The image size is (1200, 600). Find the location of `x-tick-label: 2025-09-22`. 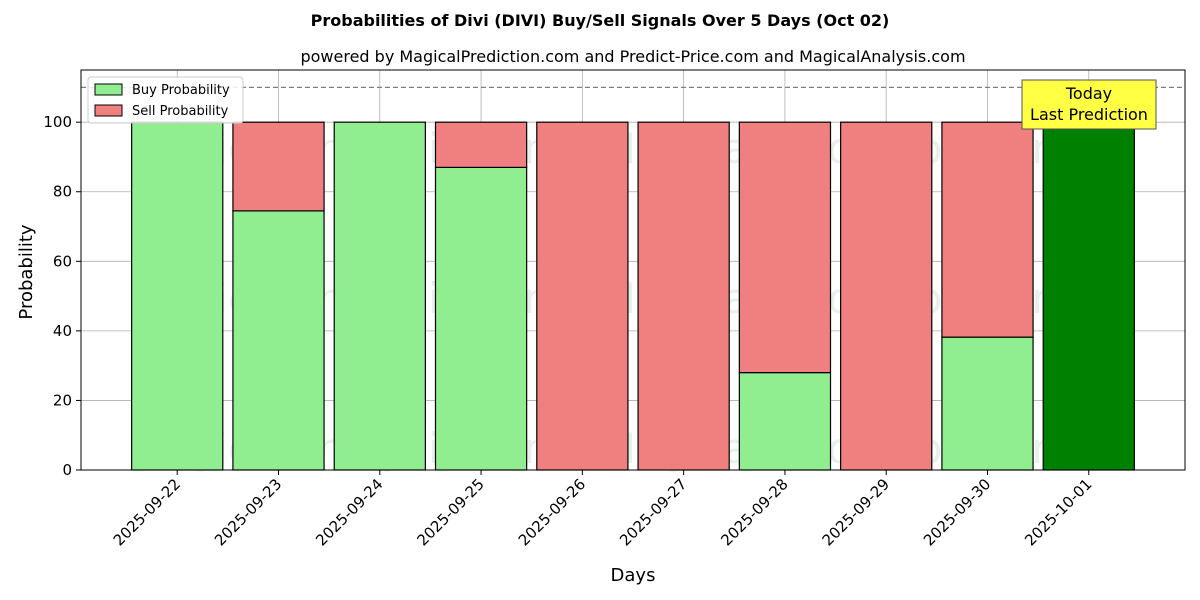

x-tick-label: 2025-09-22 is located at coordinates (147, 512).